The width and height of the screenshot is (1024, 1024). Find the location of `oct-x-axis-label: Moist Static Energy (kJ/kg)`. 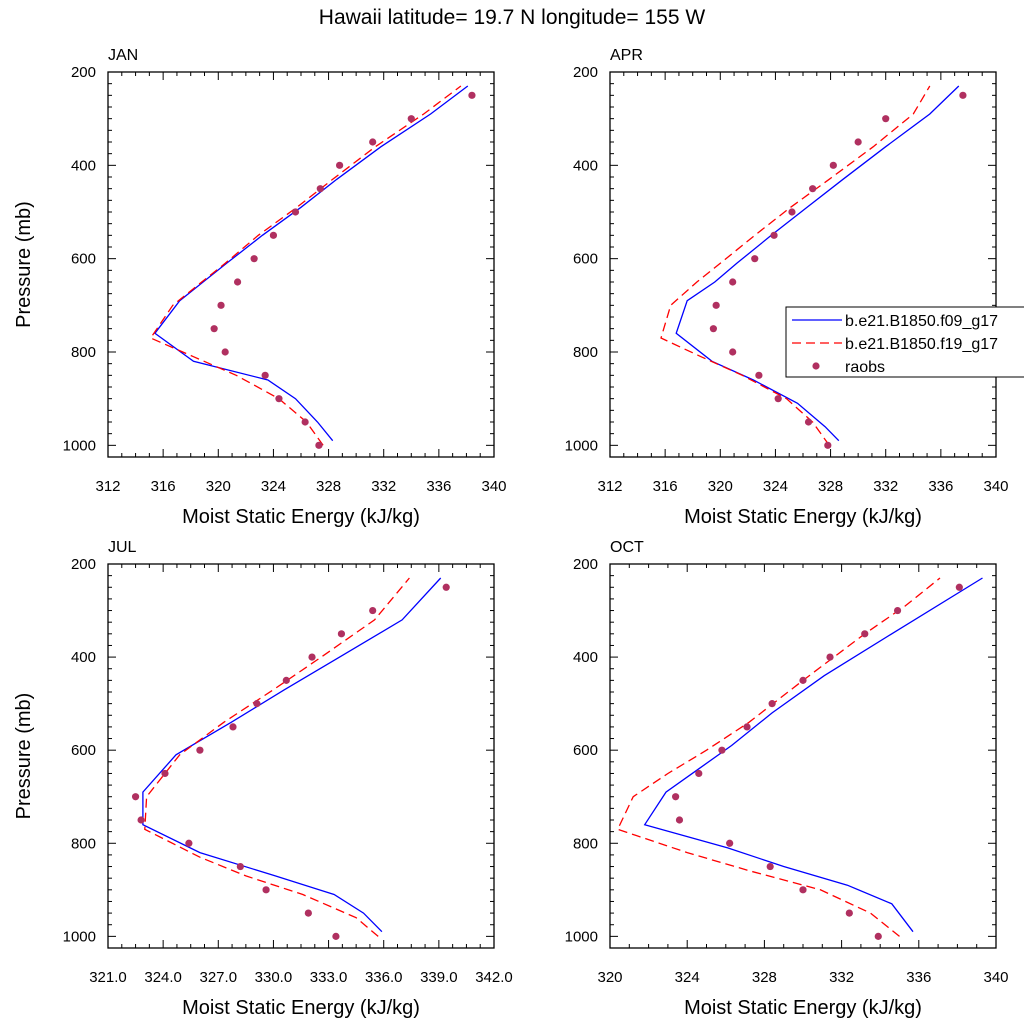

oct-x-axis-label: Moist Static Energy (kJ/kg) is located at coordinates (803, 1008).